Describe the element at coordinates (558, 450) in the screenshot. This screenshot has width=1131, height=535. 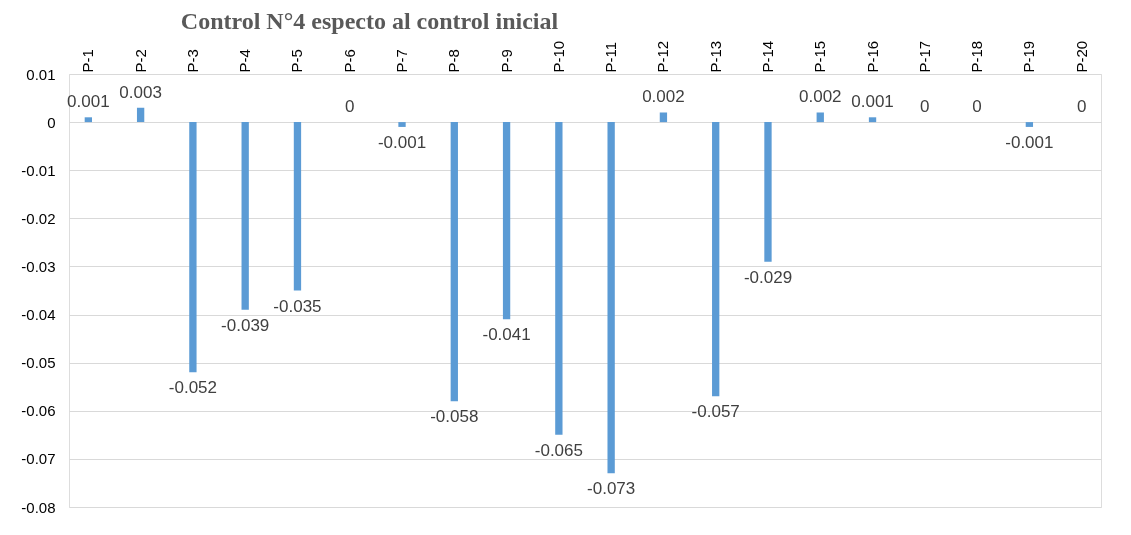
I see `data-label: -0.065` at that location.